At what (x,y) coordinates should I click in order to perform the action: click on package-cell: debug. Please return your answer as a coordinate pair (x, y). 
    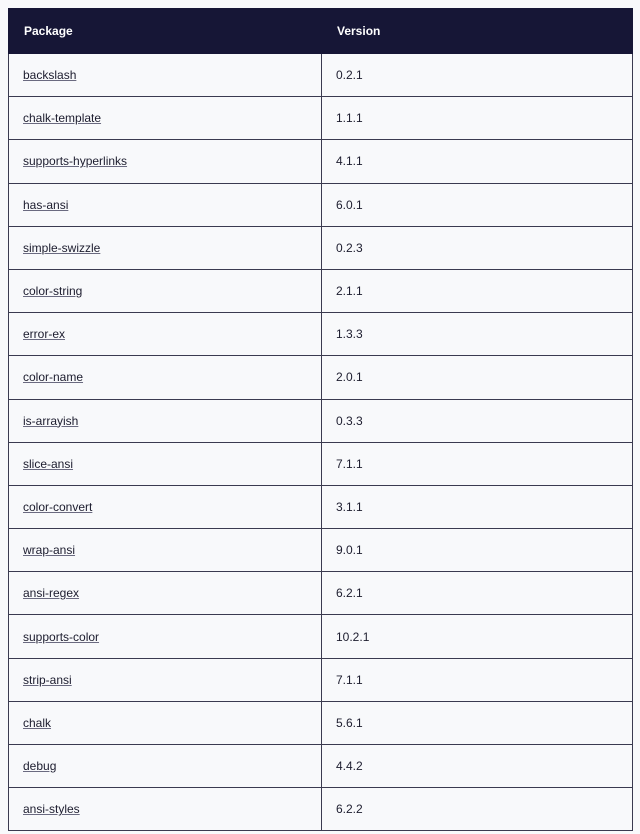
    Looking at the image, I should click on (165, 766).